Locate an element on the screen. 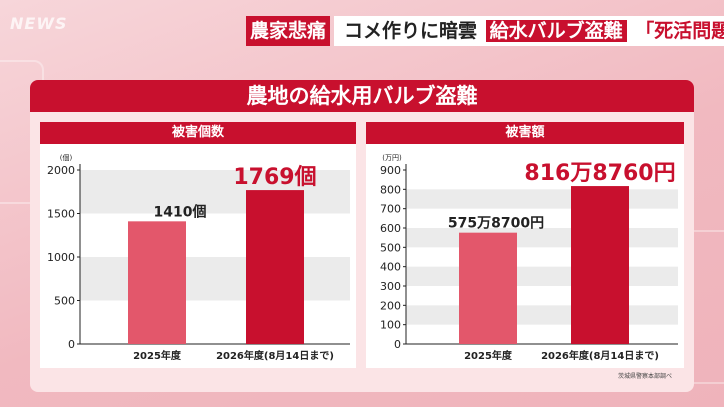 This screenshot has height=407, width=724. banner-tag: 農家悲痛 is located at coordinates (288, 31).